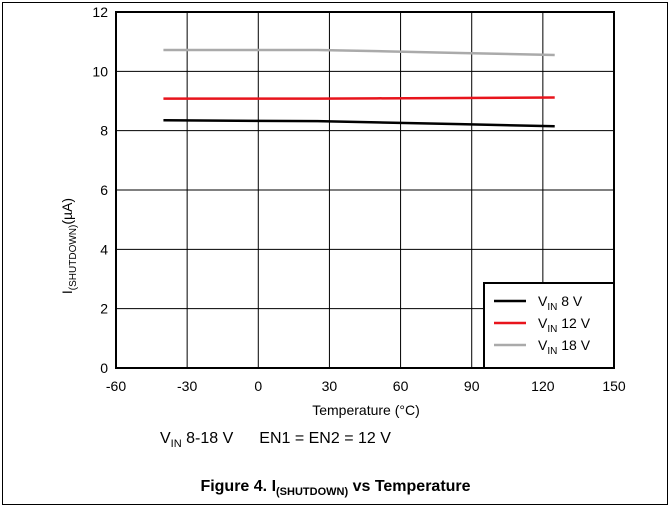 This screenshot has width=671, height=508. I want to click on x-axis-ticks: -60 -30 0 30 60 90 120 150, so click(366, 386).